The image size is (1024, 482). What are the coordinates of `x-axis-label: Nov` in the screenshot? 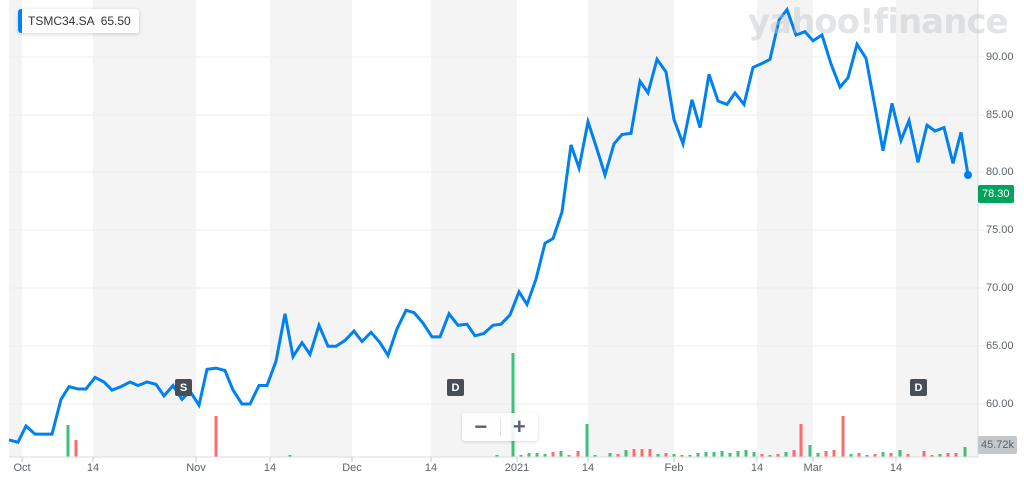 It's located at (196, 468).